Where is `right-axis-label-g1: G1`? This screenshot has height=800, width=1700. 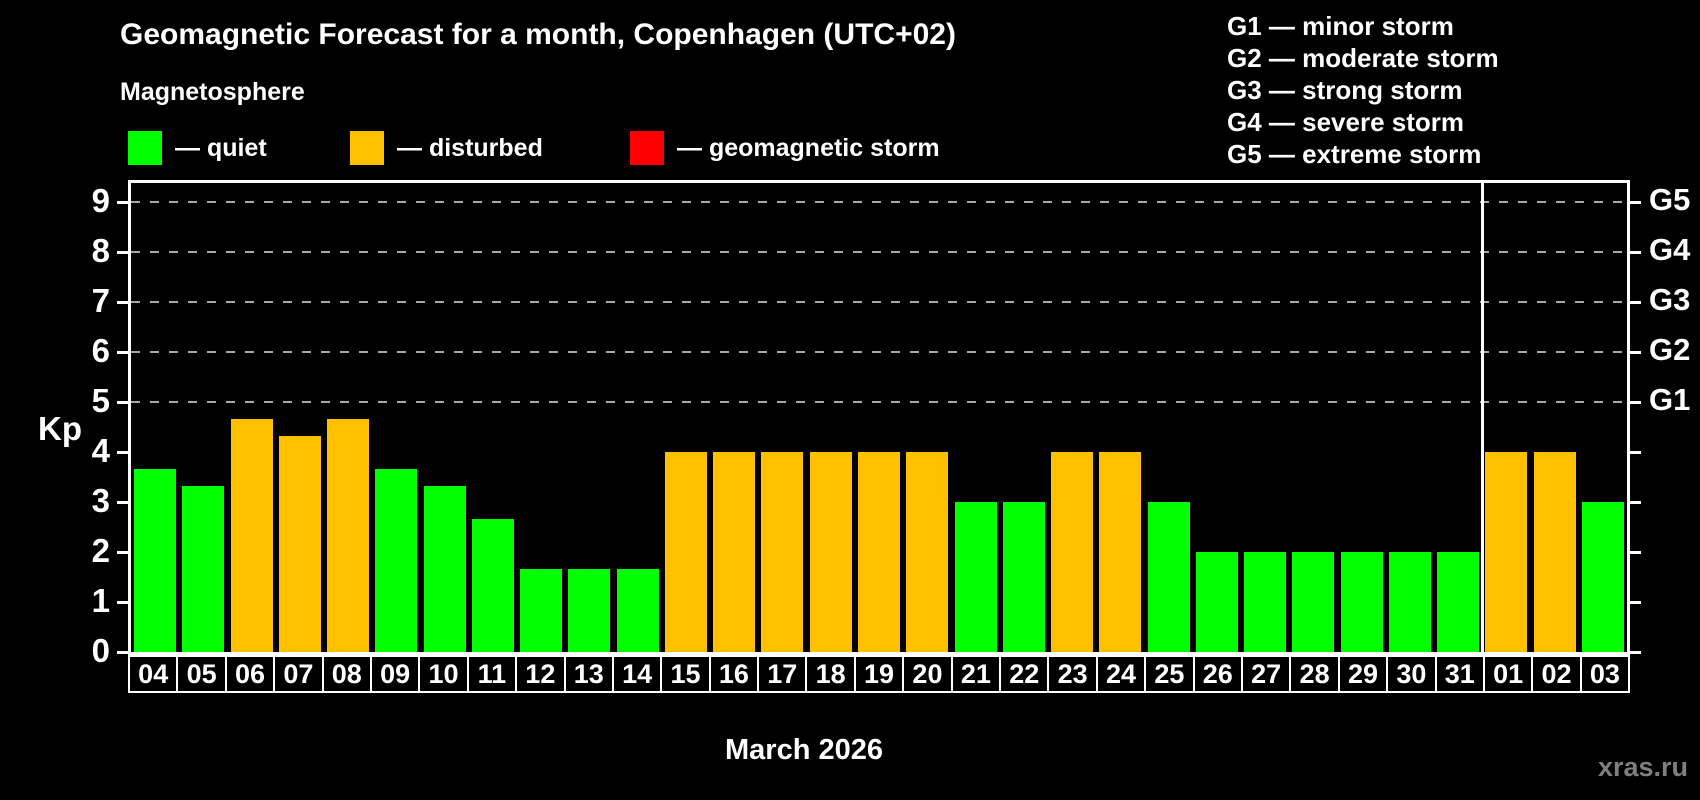
right-axis-label-g1: G1 is located at coordinates (1670, 399).